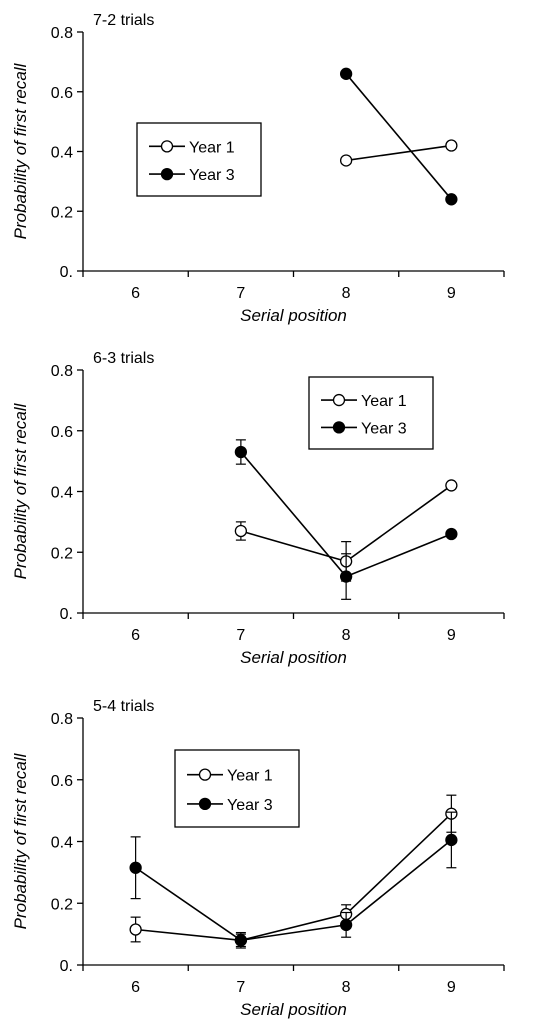 Image resolution: width=533 pixels, height=1028 pixels. I want to click on panel-title: 6-3 trials, so click(123, 358).